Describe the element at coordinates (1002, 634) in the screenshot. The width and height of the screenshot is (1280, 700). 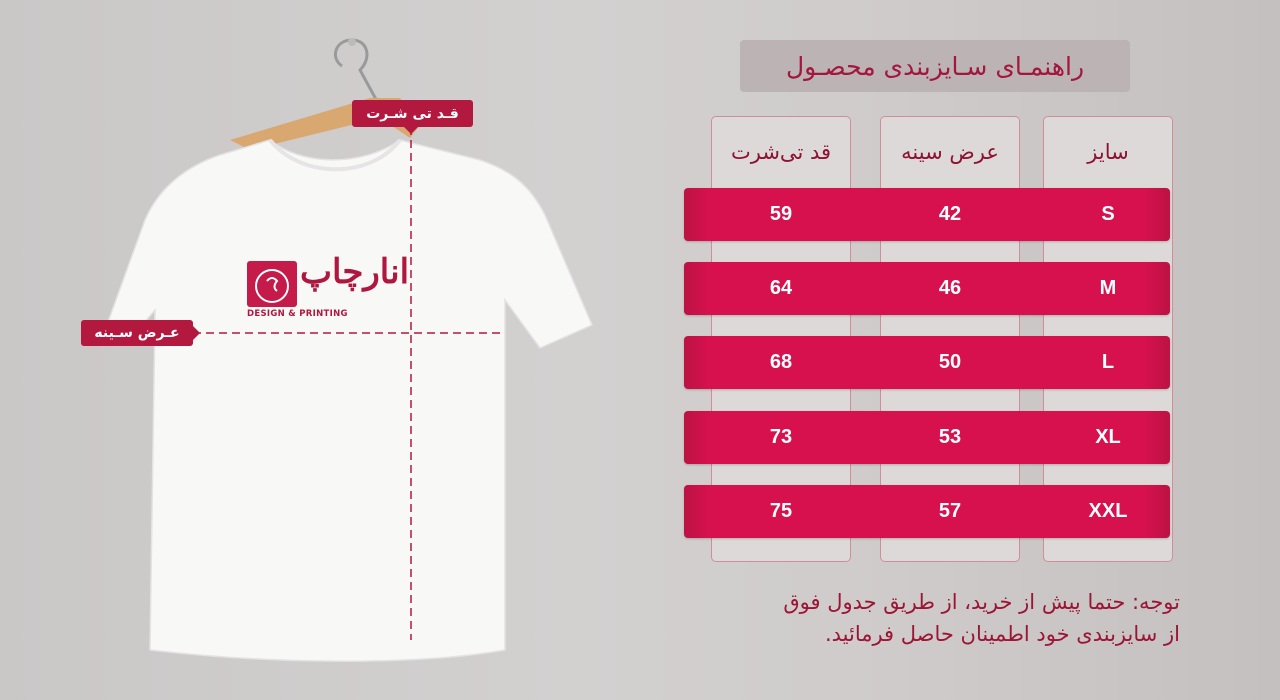
I see `note-line-2: از سایزبندی خود اطمینان حاصل فرمائید.` at that location.